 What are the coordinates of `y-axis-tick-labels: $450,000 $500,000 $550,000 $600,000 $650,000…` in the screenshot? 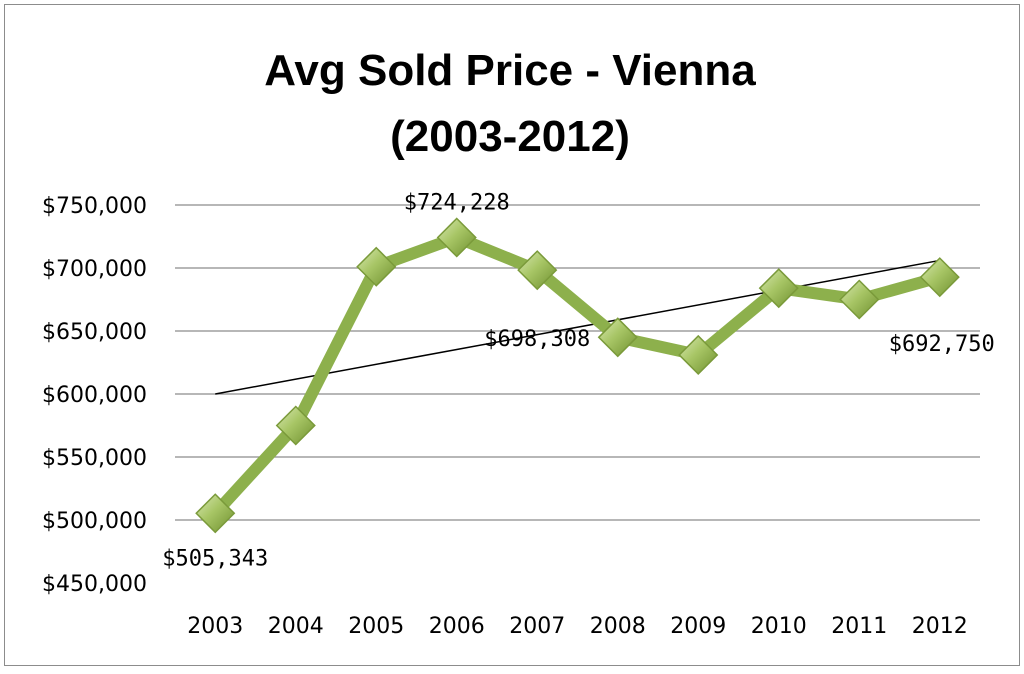 It's located at (94, 395).